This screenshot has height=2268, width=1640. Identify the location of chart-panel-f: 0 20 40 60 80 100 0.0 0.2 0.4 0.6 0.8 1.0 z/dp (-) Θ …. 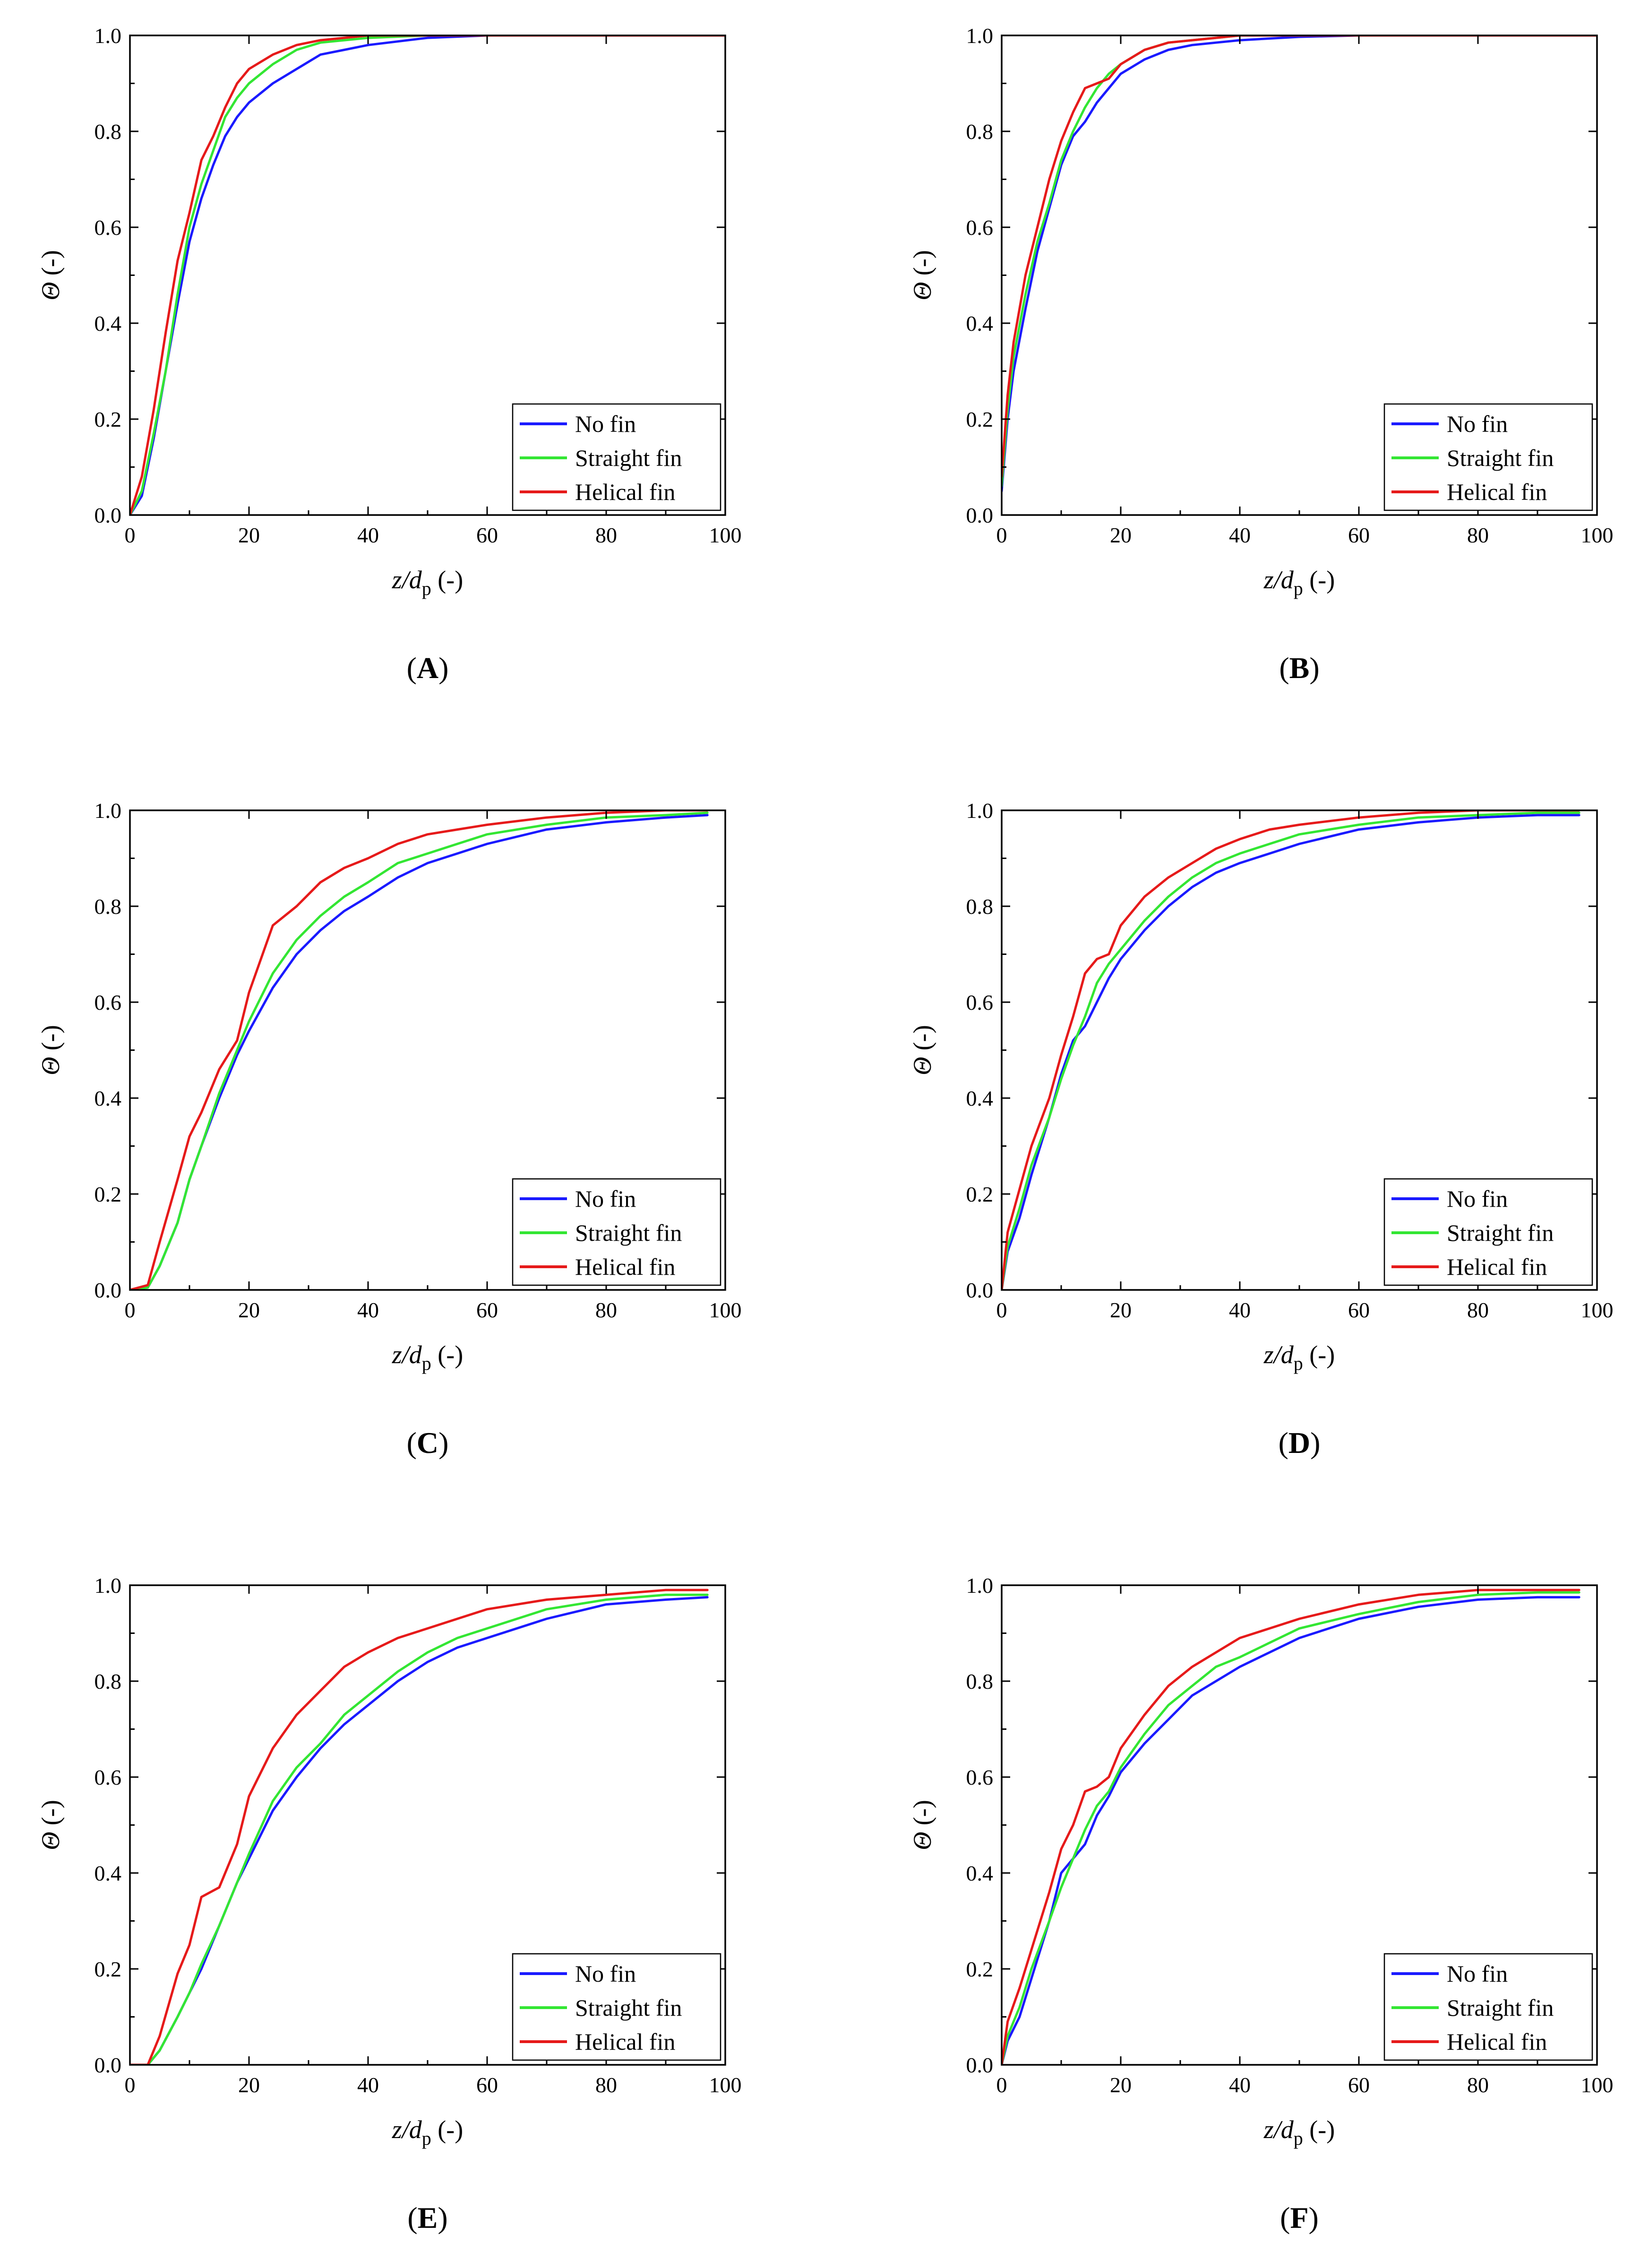
(1269, 1913).